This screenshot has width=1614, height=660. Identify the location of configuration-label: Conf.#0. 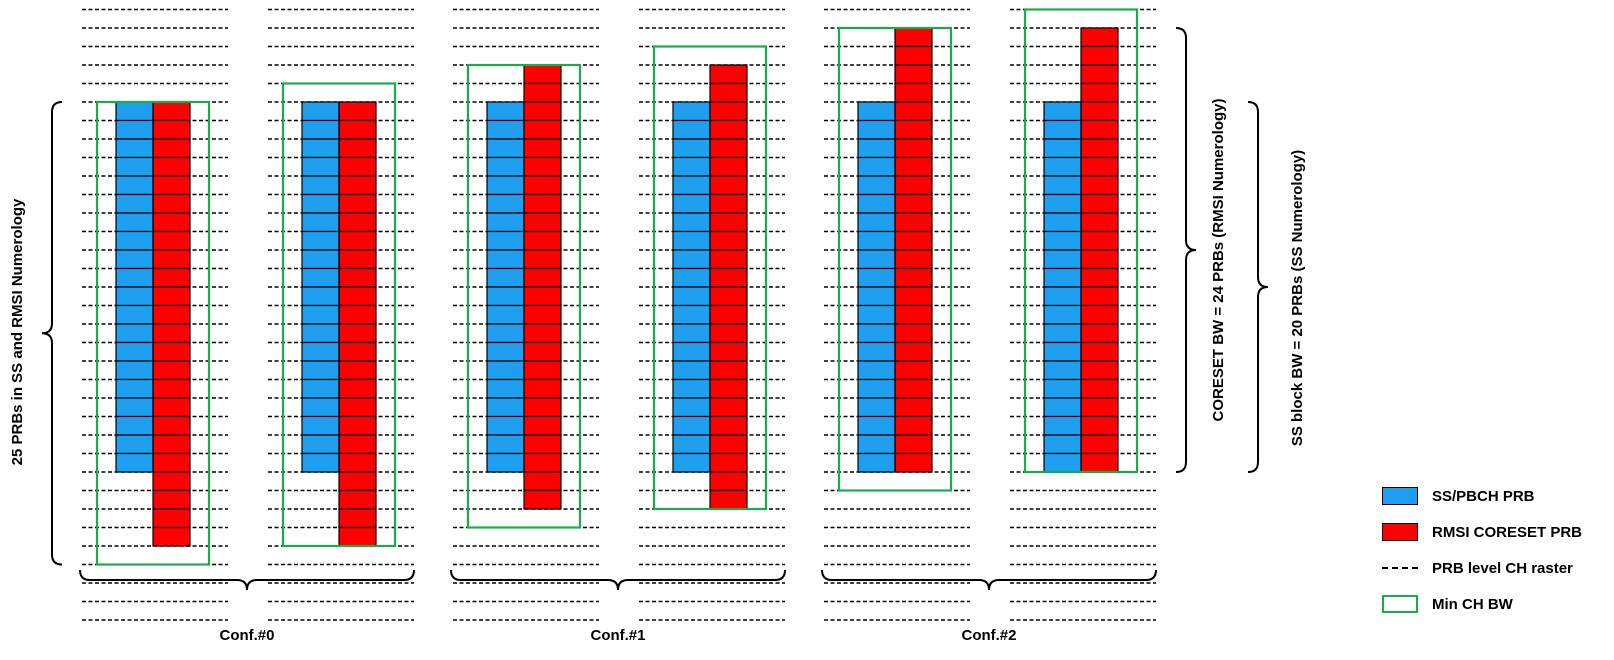
(246, 635).